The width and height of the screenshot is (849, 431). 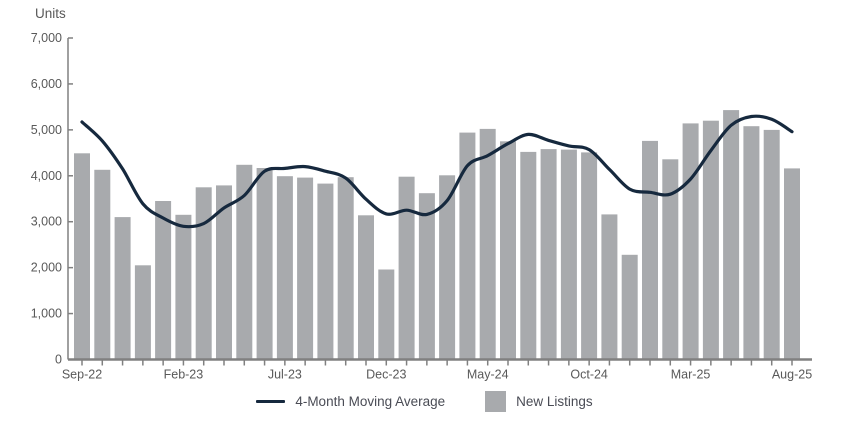 What do you see at coordinates (50, 13) in the screenshot?
I see `y-axis-title: Units` at bounding box center [50, 13].